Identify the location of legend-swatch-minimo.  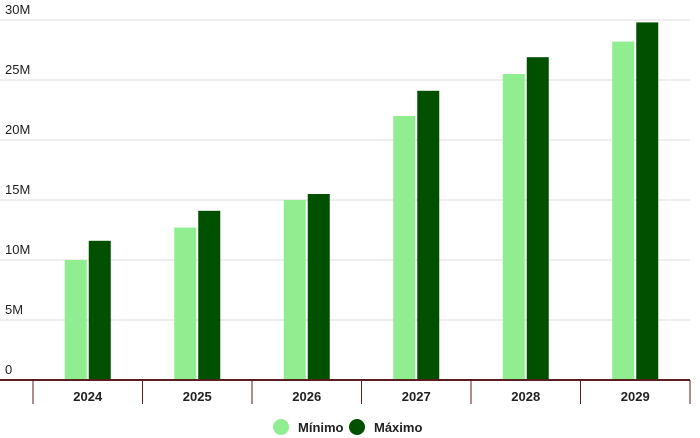
(281, 427).